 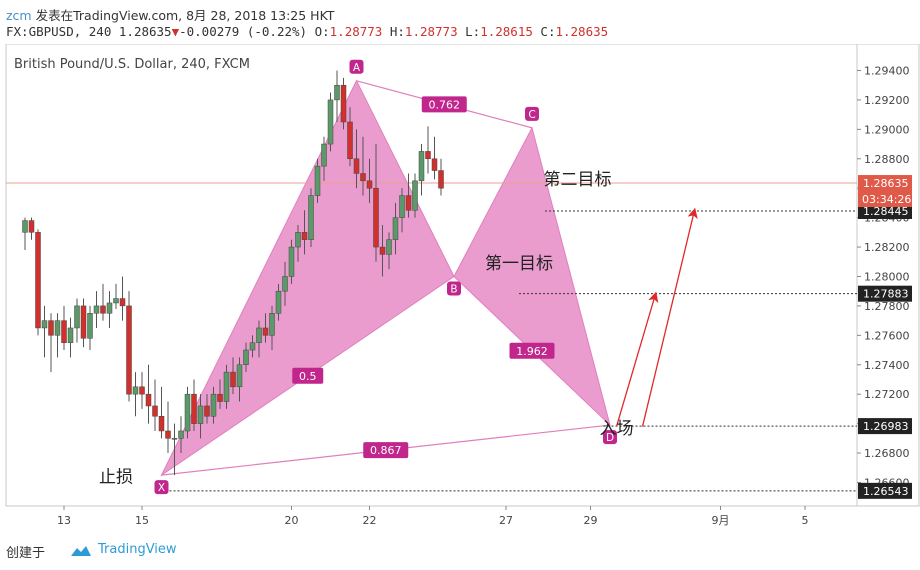 I want to click on ratio-label-text: 0.867, so click(x=386, y=450).